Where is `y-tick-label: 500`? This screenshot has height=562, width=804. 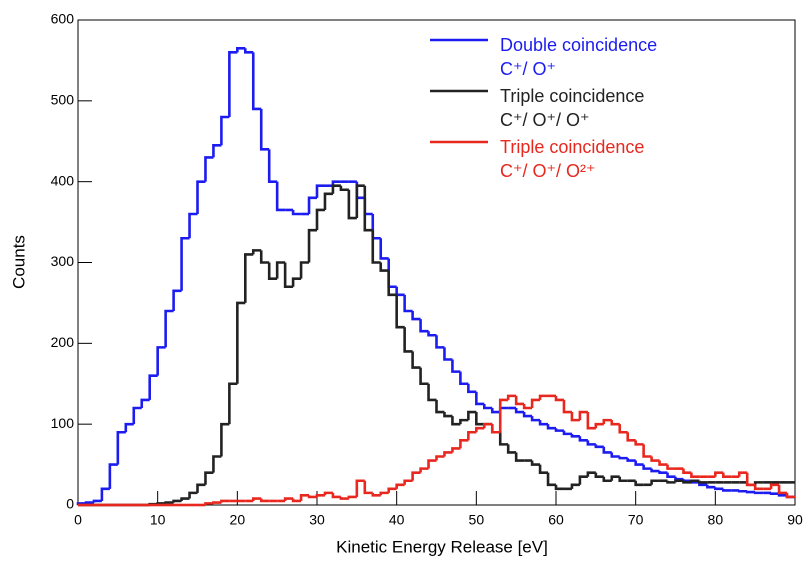 y-tick-label: 500 is located at coordinates (63, 100).